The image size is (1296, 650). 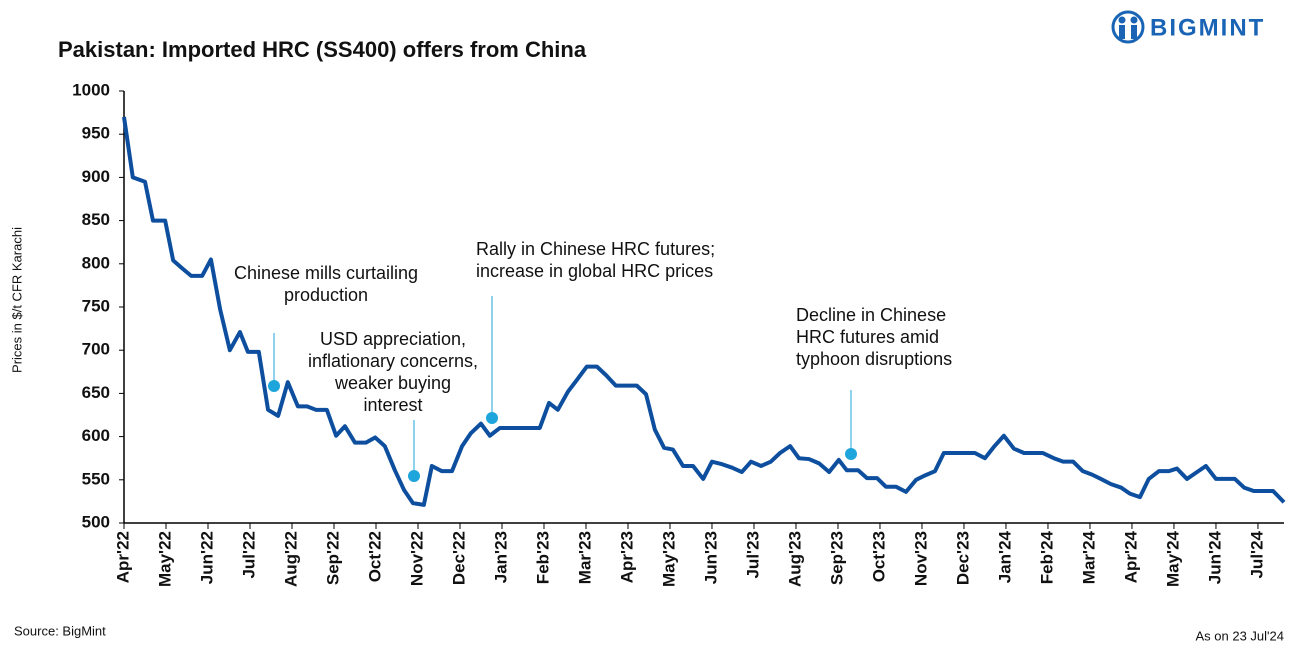 I want to click on y-tick-label: 750, so click(x=96, y=305).